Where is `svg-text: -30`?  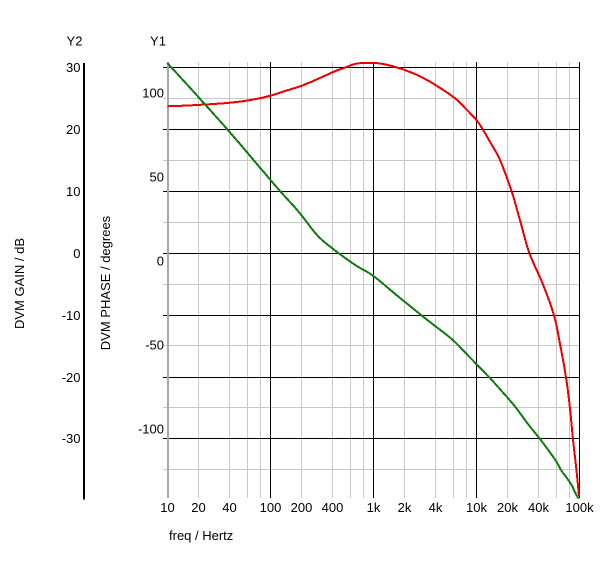
svg-text: -30 is located at coordinates (71, 438).